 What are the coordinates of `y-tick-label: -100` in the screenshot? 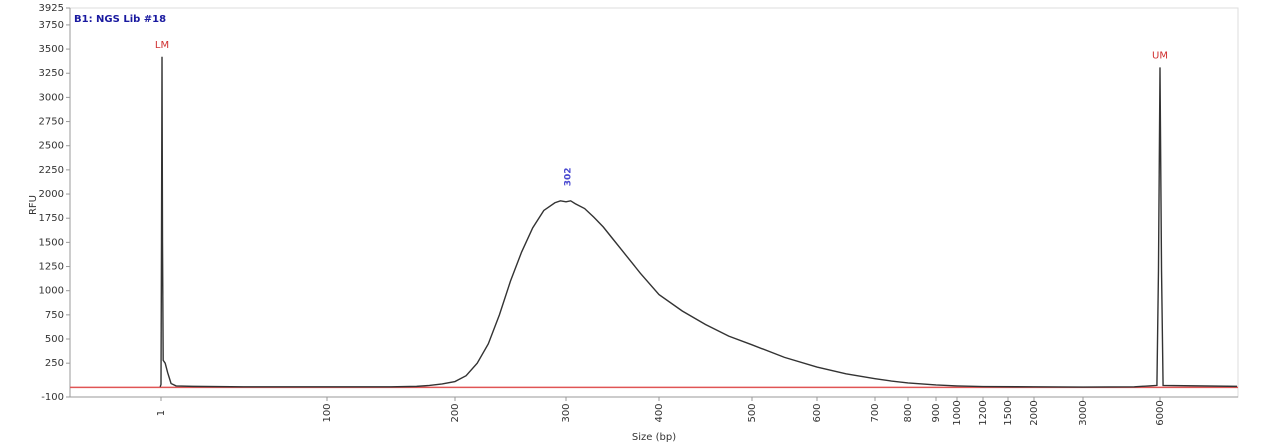 It's located at (52, 397).